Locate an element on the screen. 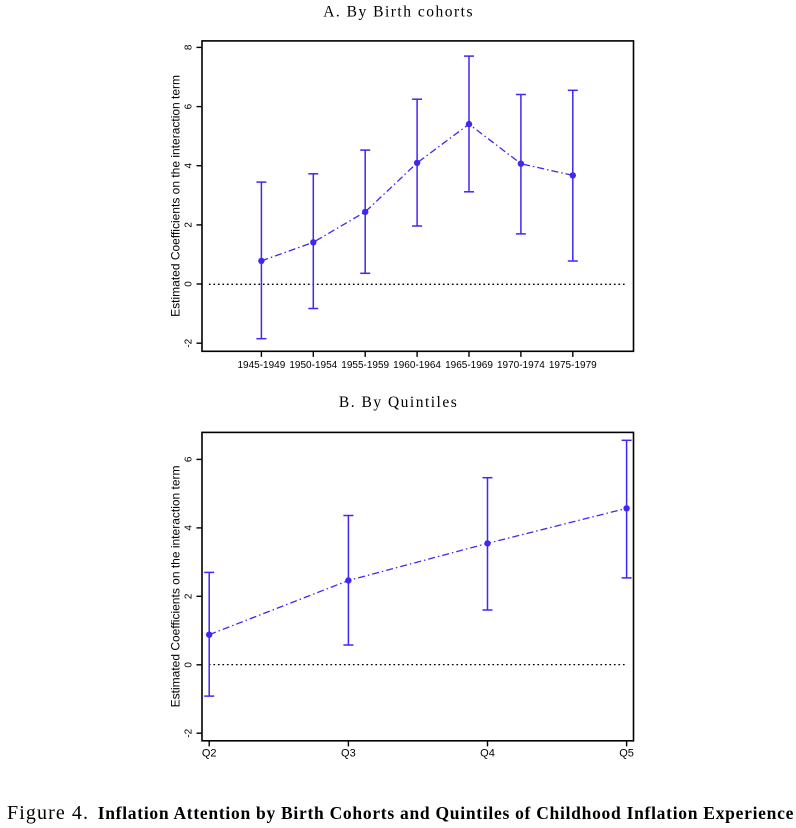 The height and width of the screenshot is (828, 796). svg-text: Q2 is located at coordinates (209, 754).